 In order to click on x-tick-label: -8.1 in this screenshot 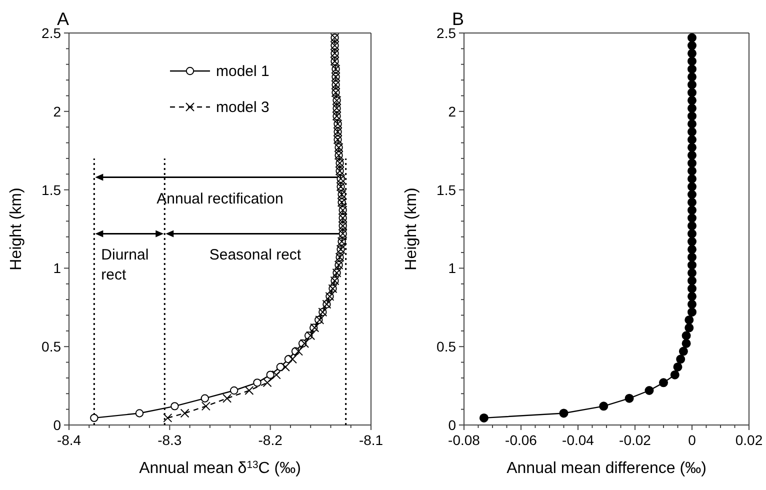, I will do `click(371, 440)`.